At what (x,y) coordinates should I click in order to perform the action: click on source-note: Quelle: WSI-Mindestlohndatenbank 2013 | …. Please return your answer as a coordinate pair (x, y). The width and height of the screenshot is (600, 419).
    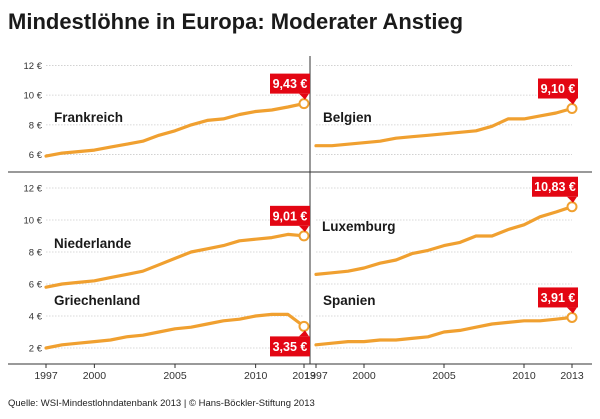
    Looking at the image, I should click on (161, 403).